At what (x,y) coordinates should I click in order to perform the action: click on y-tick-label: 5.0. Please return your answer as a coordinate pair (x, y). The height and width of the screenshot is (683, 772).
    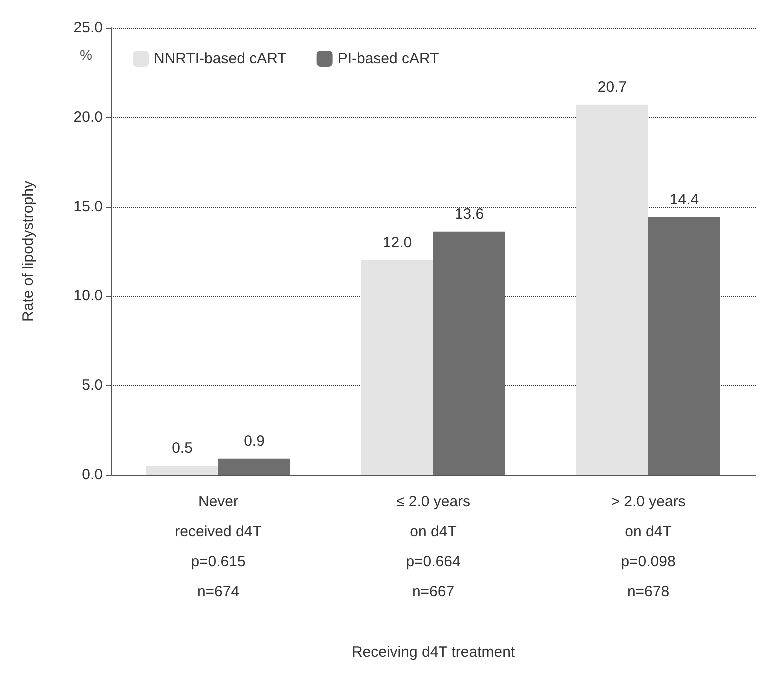
    Looking at the image, I should click on (92, 385).